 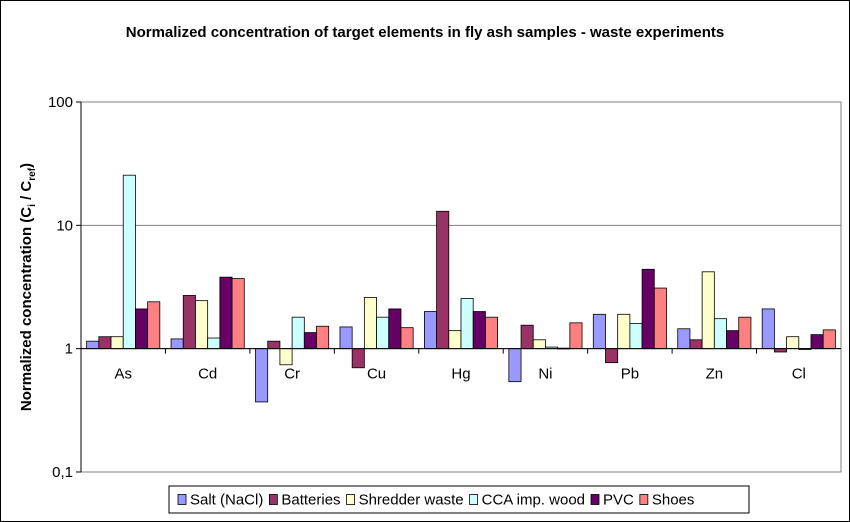 I want to click on category-label: Cd, so click(x=207, y=374).